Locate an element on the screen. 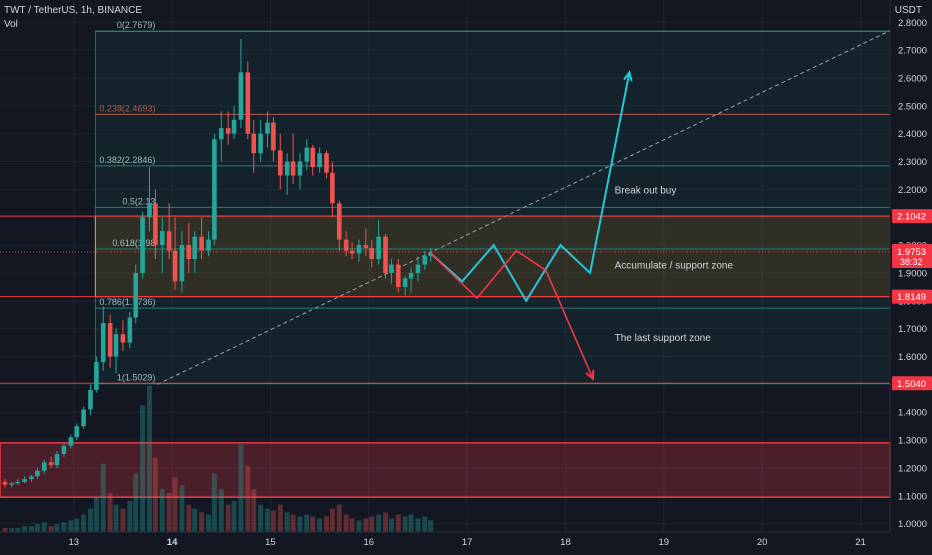  projection-path-down is located at coordinates (512, 314).